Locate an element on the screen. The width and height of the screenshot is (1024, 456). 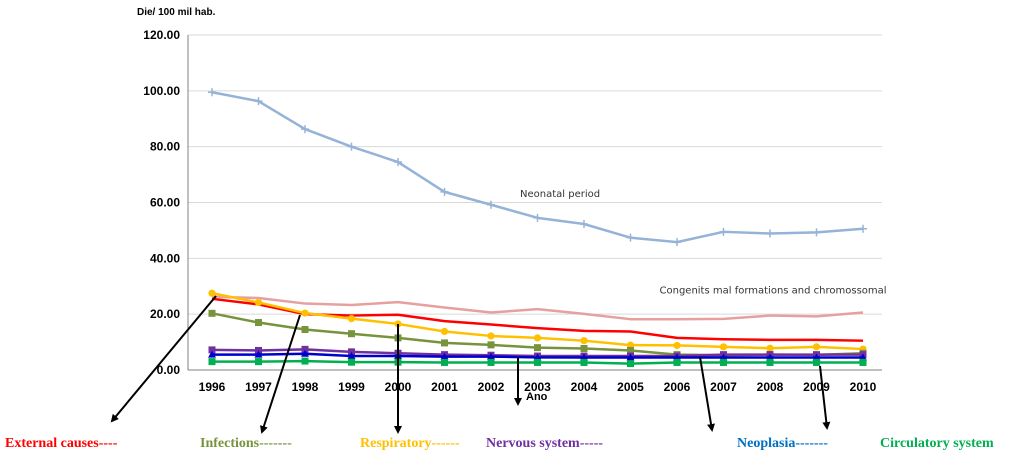
legend-external-causes: External causes---- is located at coordinates (61, 443).